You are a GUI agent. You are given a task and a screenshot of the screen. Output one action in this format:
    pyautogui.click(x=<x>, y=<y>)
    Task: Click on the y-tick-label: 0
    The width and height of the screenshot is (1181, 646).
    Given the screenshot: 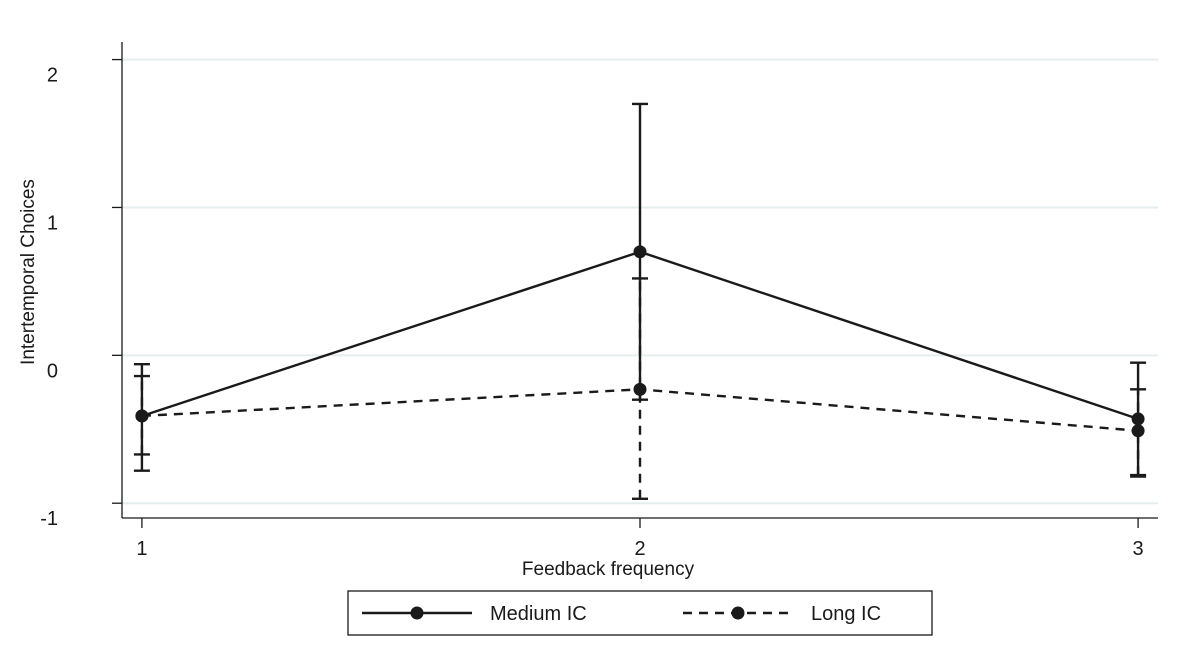 What is the action you would take?
    pyautogui.click(x=52, y=371)
    